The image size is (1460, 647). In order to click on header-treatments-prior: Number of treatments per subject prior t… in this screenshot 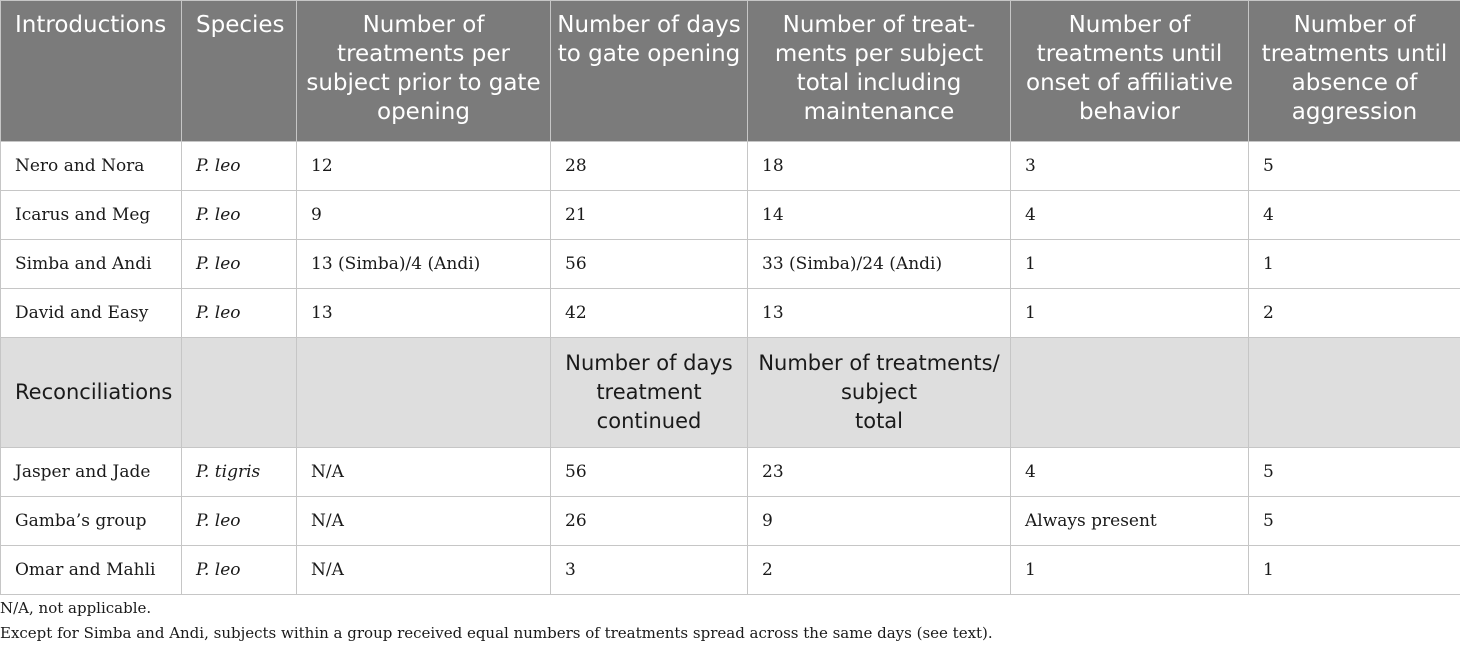, I will do `click(423, 71)`.